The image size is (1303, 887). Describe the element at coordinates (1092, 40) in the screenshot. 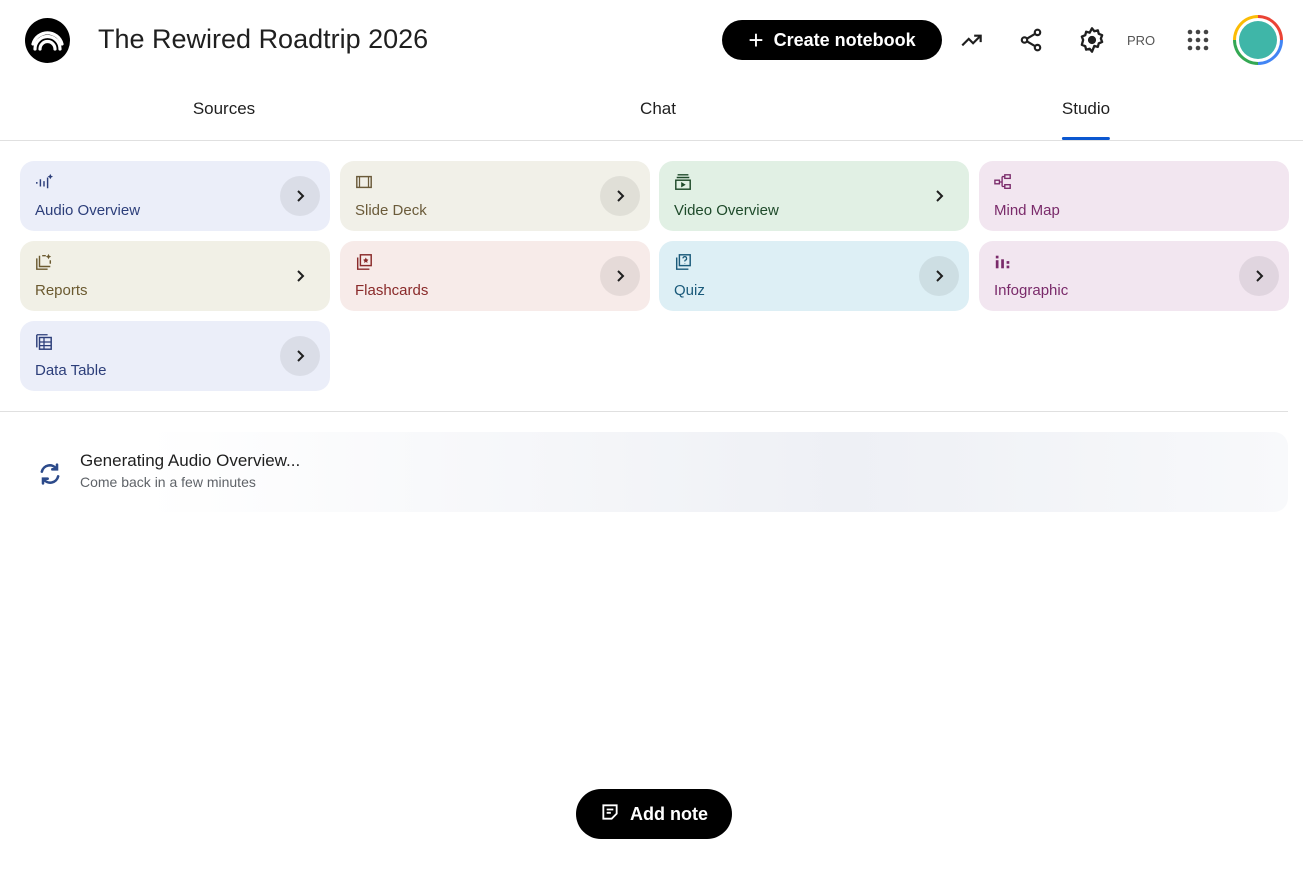

I see `settings-icon` at that location.